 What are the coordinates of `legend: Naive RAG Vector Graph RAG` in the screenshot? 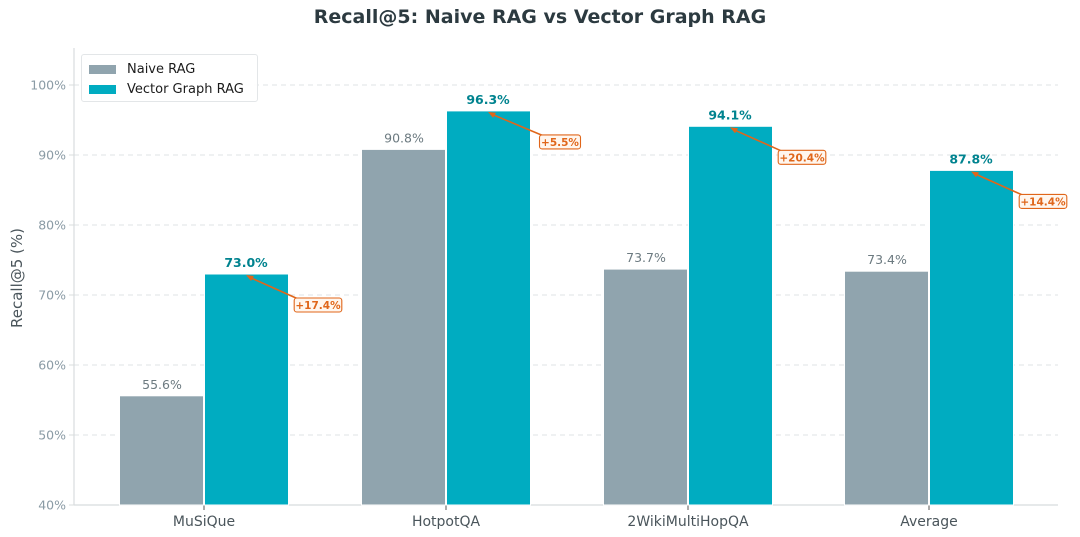 It's located at (169, 78).